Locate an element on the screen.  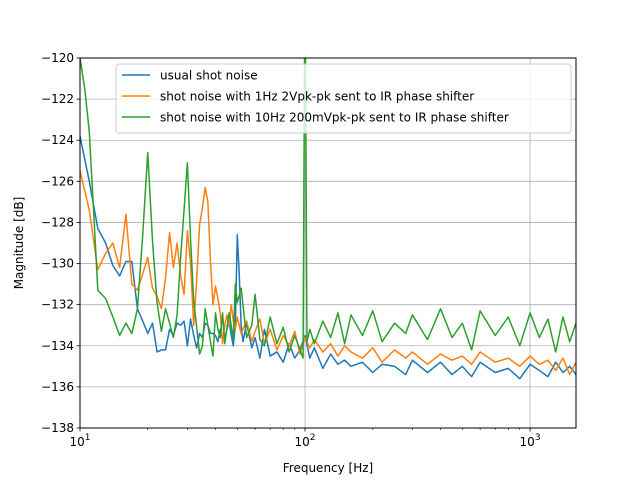
y-tick-label: −124 is located at coordinates (57, 140).